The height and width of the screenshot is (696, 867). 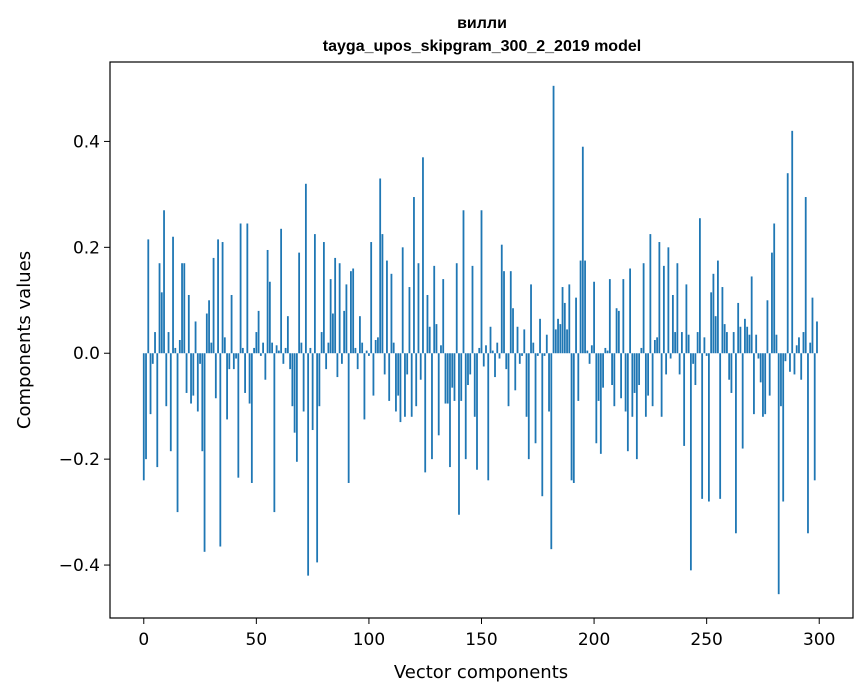 I want to click on x-tick-label: 300, so click(x=819, y=640).